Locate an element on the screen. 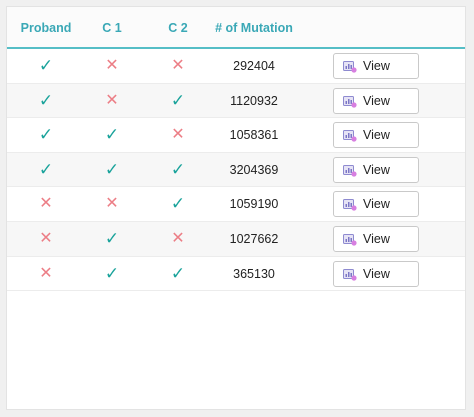 The height and width of the screenshot is (417, 474). table-row: ✓ ✓ ✓ 3204369 View is located at coordinates (236, 170).